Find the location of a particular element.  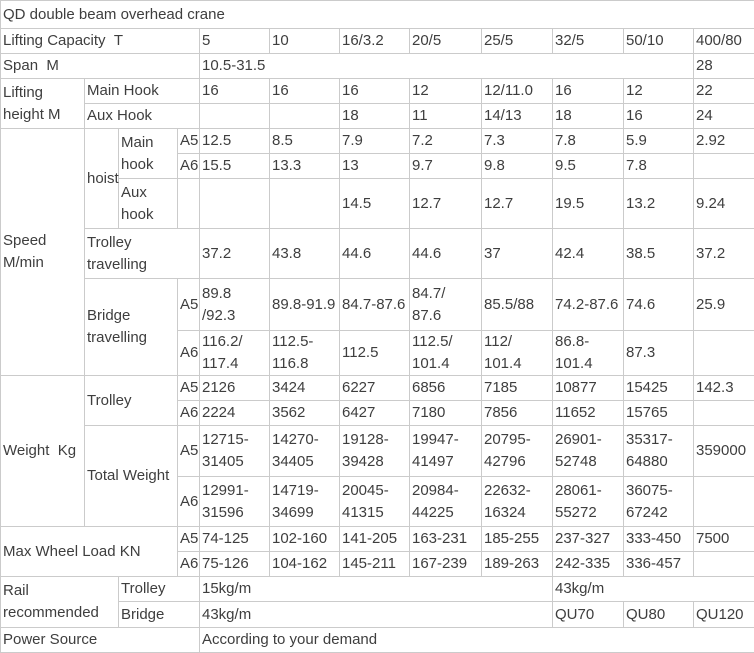

table-cell: 7.3 is located at coordinates (517, 141).